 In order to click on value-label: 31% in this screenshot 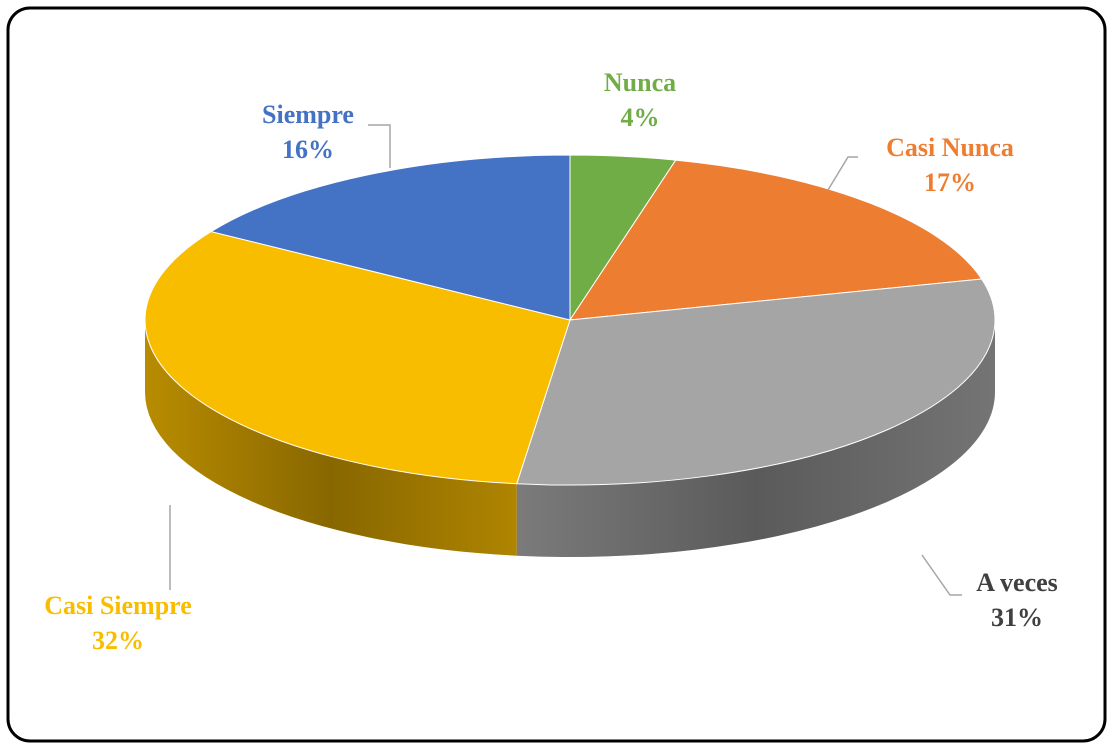, I will do `click(1017, 617)`.